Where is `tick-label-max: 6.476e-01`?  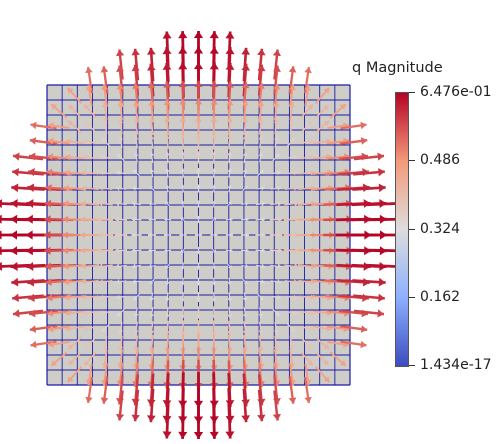 tick-label-max: 6.476e-01 is located at coordinates (456, 92).